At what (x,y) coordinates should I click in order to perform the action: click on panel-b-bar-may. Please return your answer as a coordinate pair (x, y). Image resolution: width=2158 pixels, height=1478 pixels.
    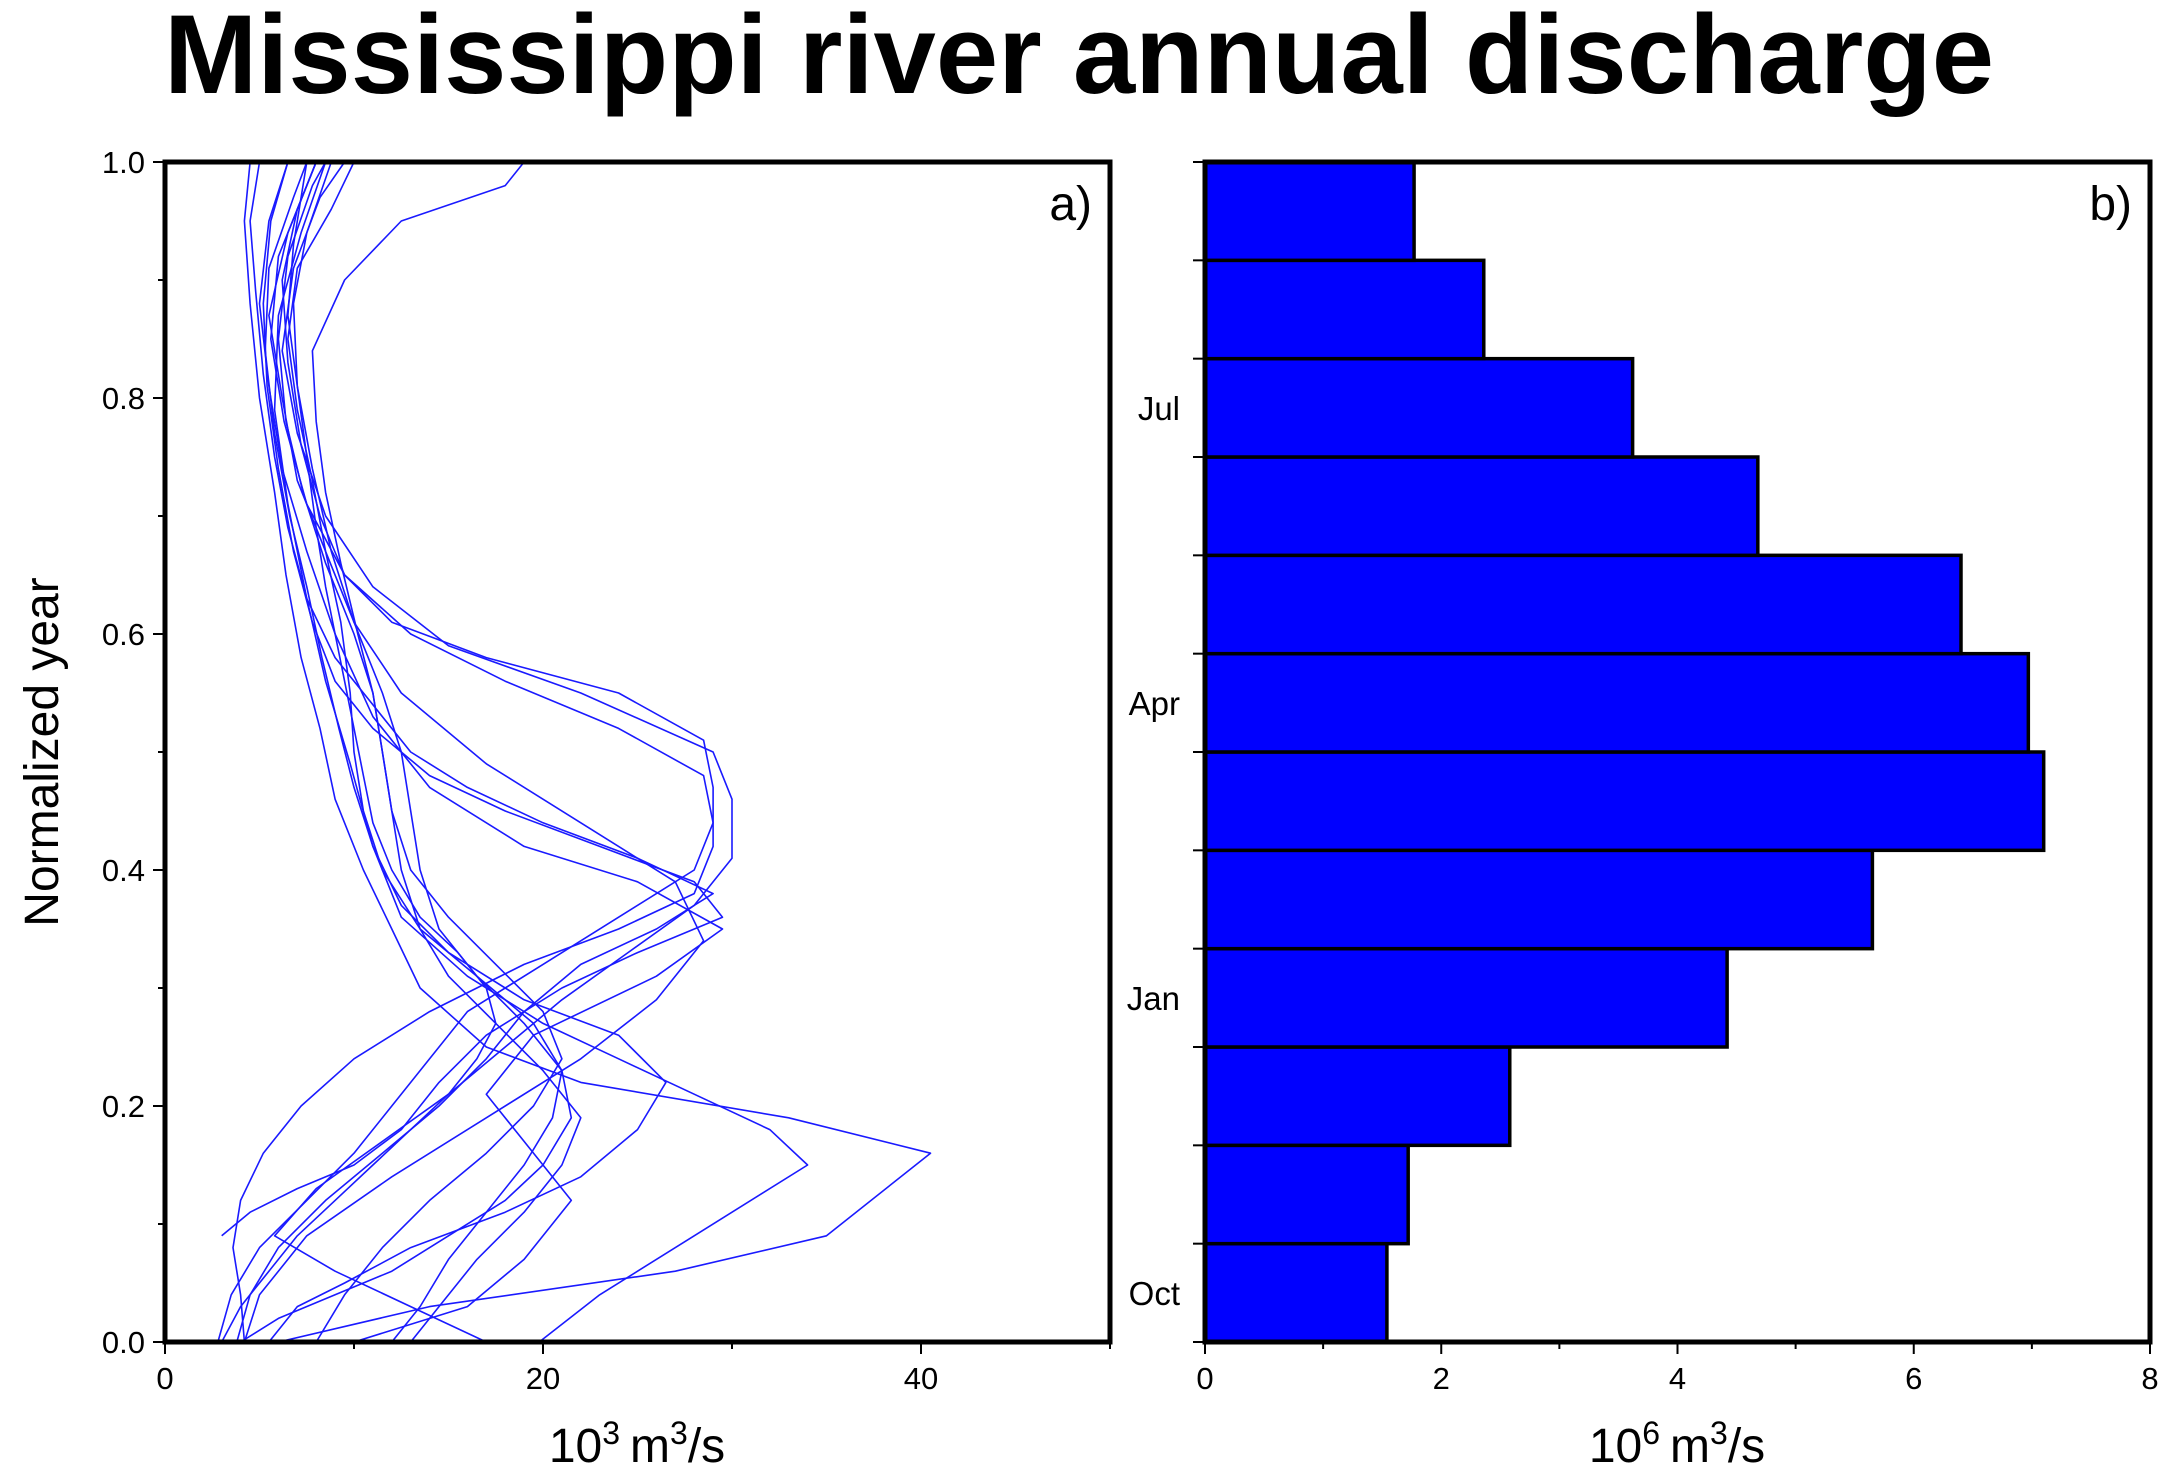
    Looking at the image, I should click on (1583, 604).